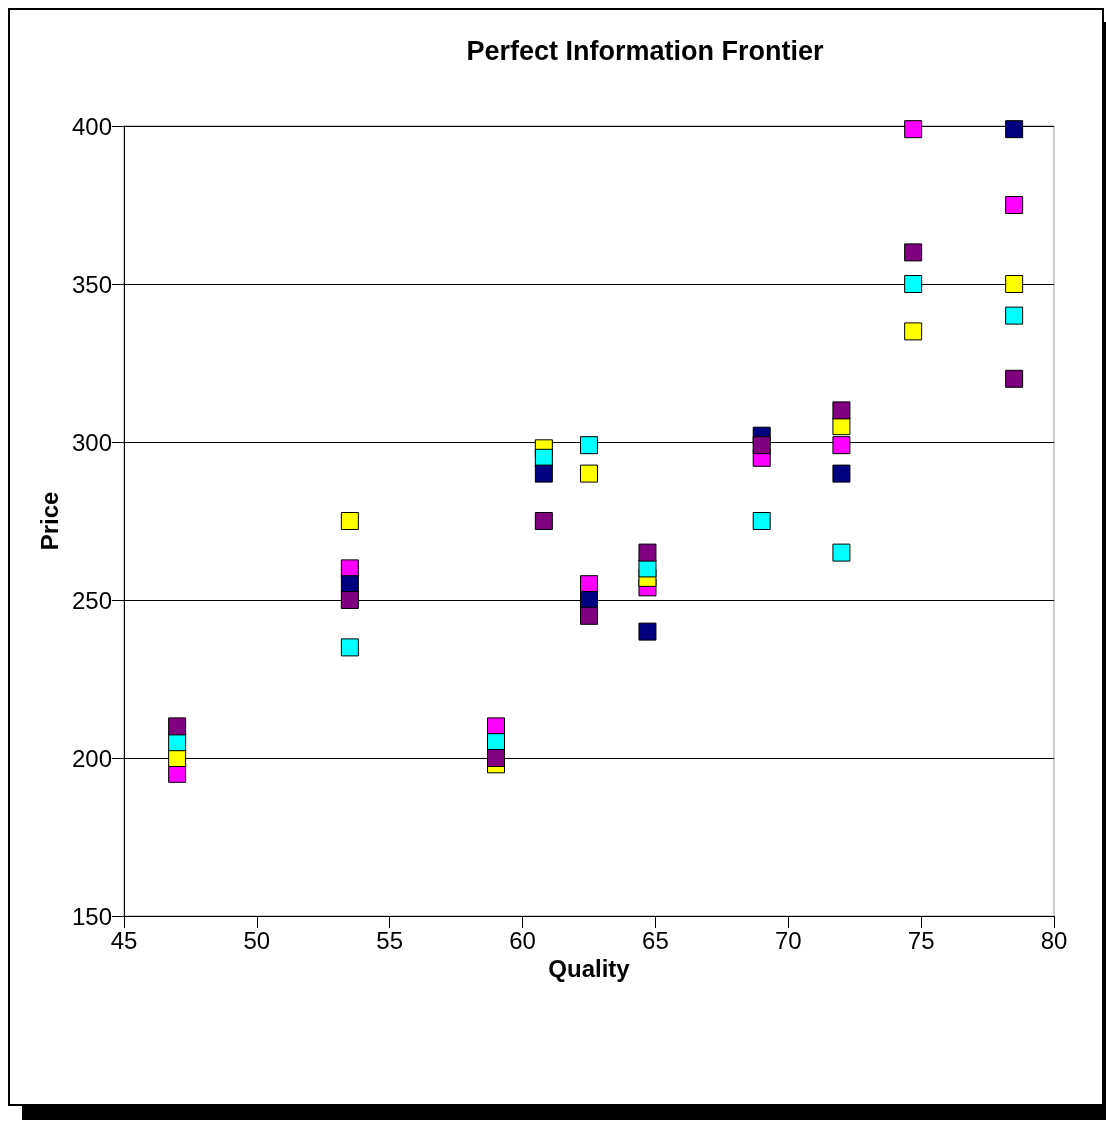  Describe the element at coordinates (257, 940) in the screenshot. I see `x-tick-label: 50` at that location.